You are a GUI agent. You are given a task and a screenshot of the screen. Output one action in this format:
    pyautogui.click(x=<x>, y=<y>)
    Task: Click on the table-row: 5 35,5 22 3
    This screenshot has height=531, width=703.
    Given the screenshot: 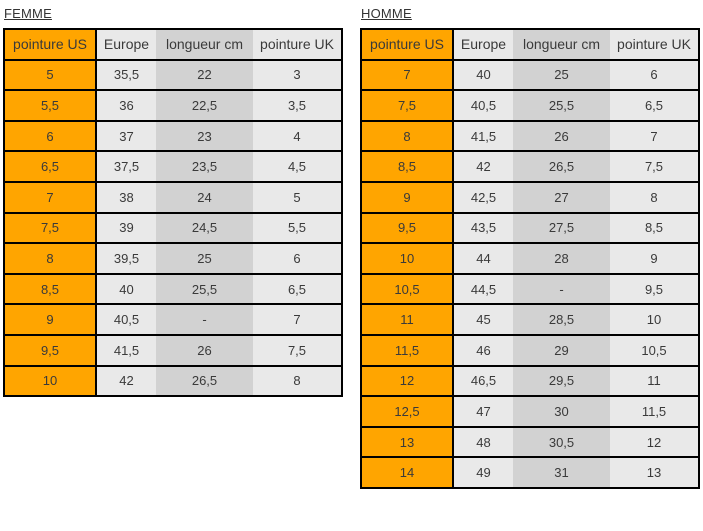 What is the action you would take?
    pyautogui.click(x=173, y=75)
    